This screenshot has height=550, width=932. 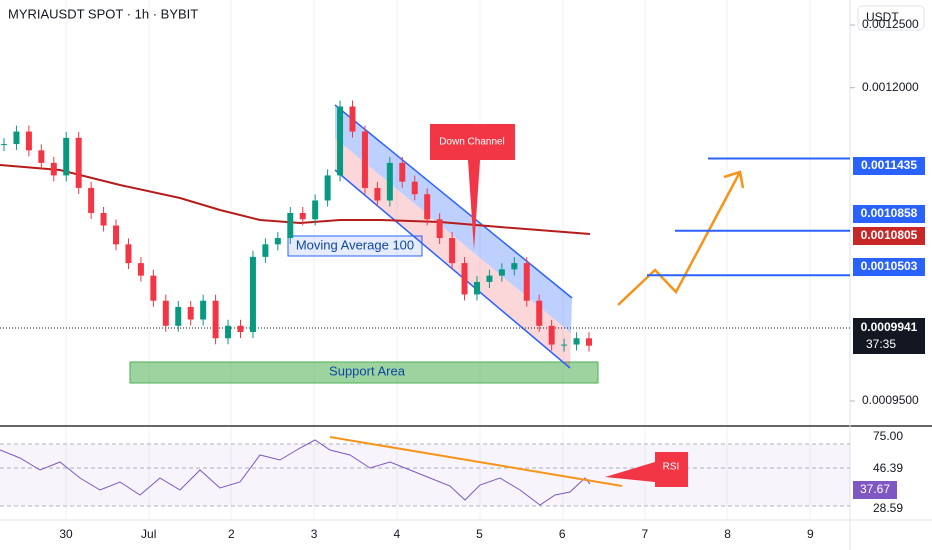 What do you see at coordinates (562, 534) in the screenshot?
I see `time-label: 6` at bounding box center [562, 534].